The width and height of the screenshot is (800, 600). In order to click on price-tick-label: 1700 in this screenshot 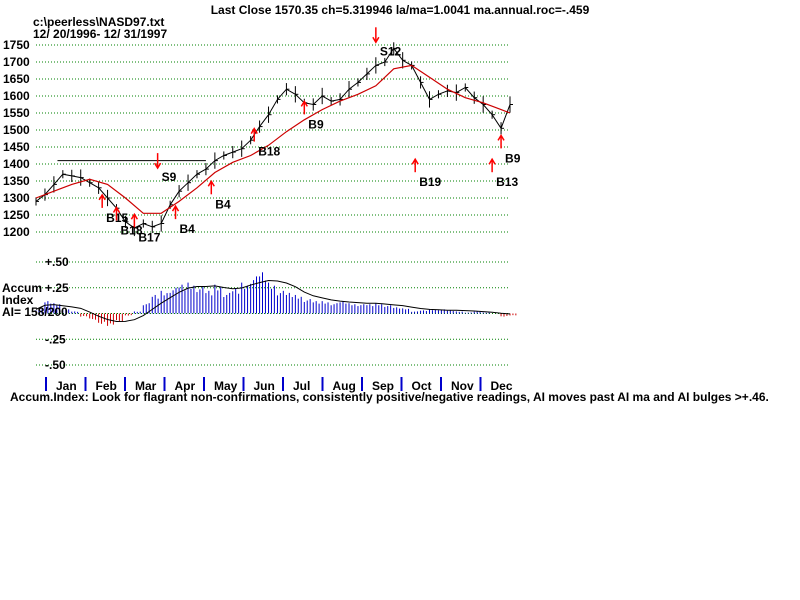, I will do `click(16, 62)`.